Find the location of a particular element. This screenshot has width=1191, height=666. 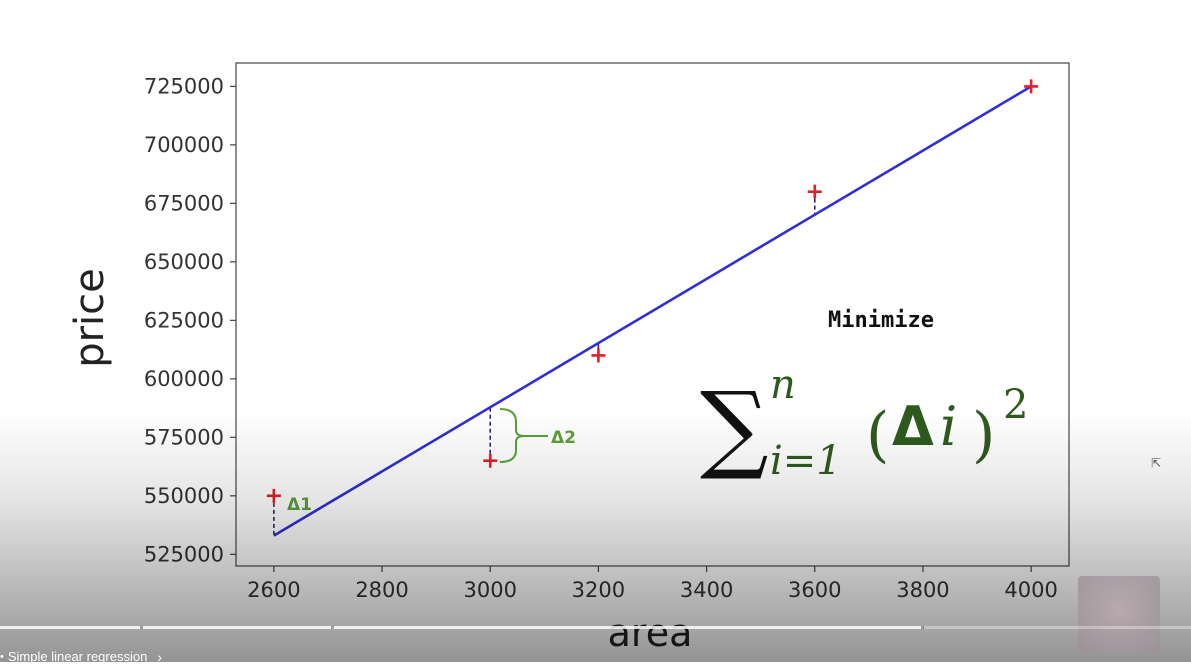

sum-of-squares-formula: ∑ n i=1 ( Δ i ) 2 is located at coordinates (864, 423).